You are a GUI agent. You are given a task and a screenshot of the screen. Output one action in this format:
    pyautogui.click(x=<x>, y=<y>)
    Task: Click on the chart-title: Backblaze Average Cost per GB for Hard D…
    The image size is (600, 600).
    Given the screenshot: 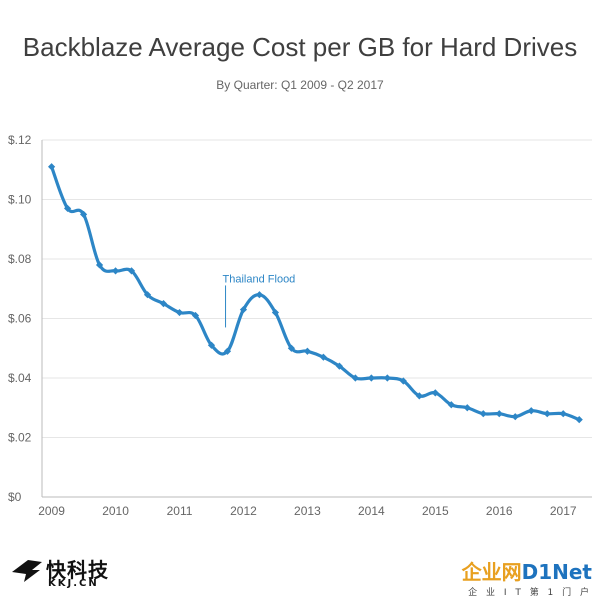 What is the action you would take?
    pyautogui.click(x=300, y=47)
    